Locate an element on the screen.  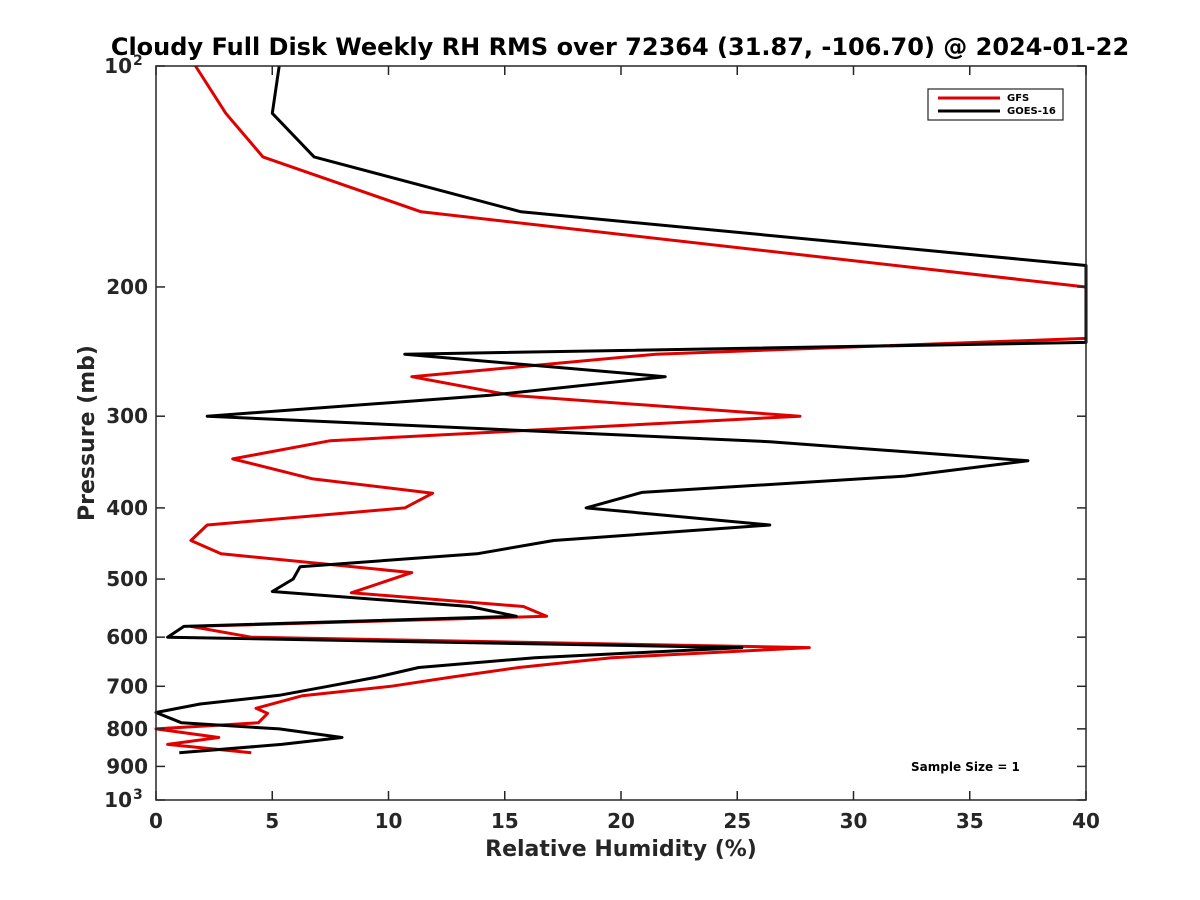
y-tick-label: 800 is located at coordinates (127, 729).